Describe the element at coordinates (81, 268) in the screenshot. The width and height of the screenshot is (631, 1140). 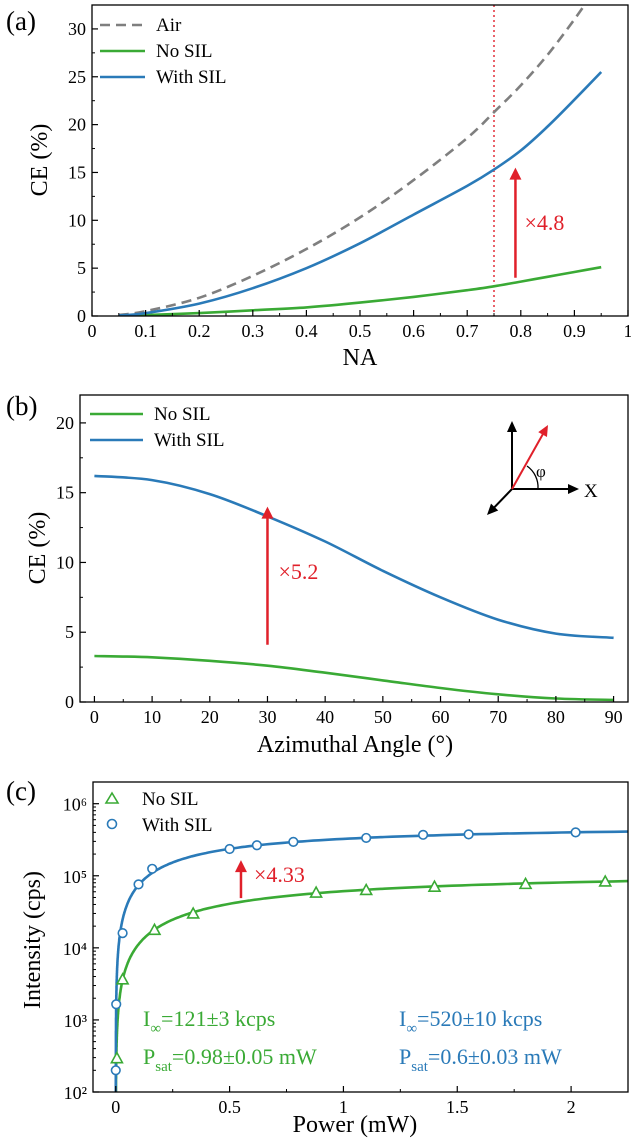
I see `y-tick-label: 5` at that location.